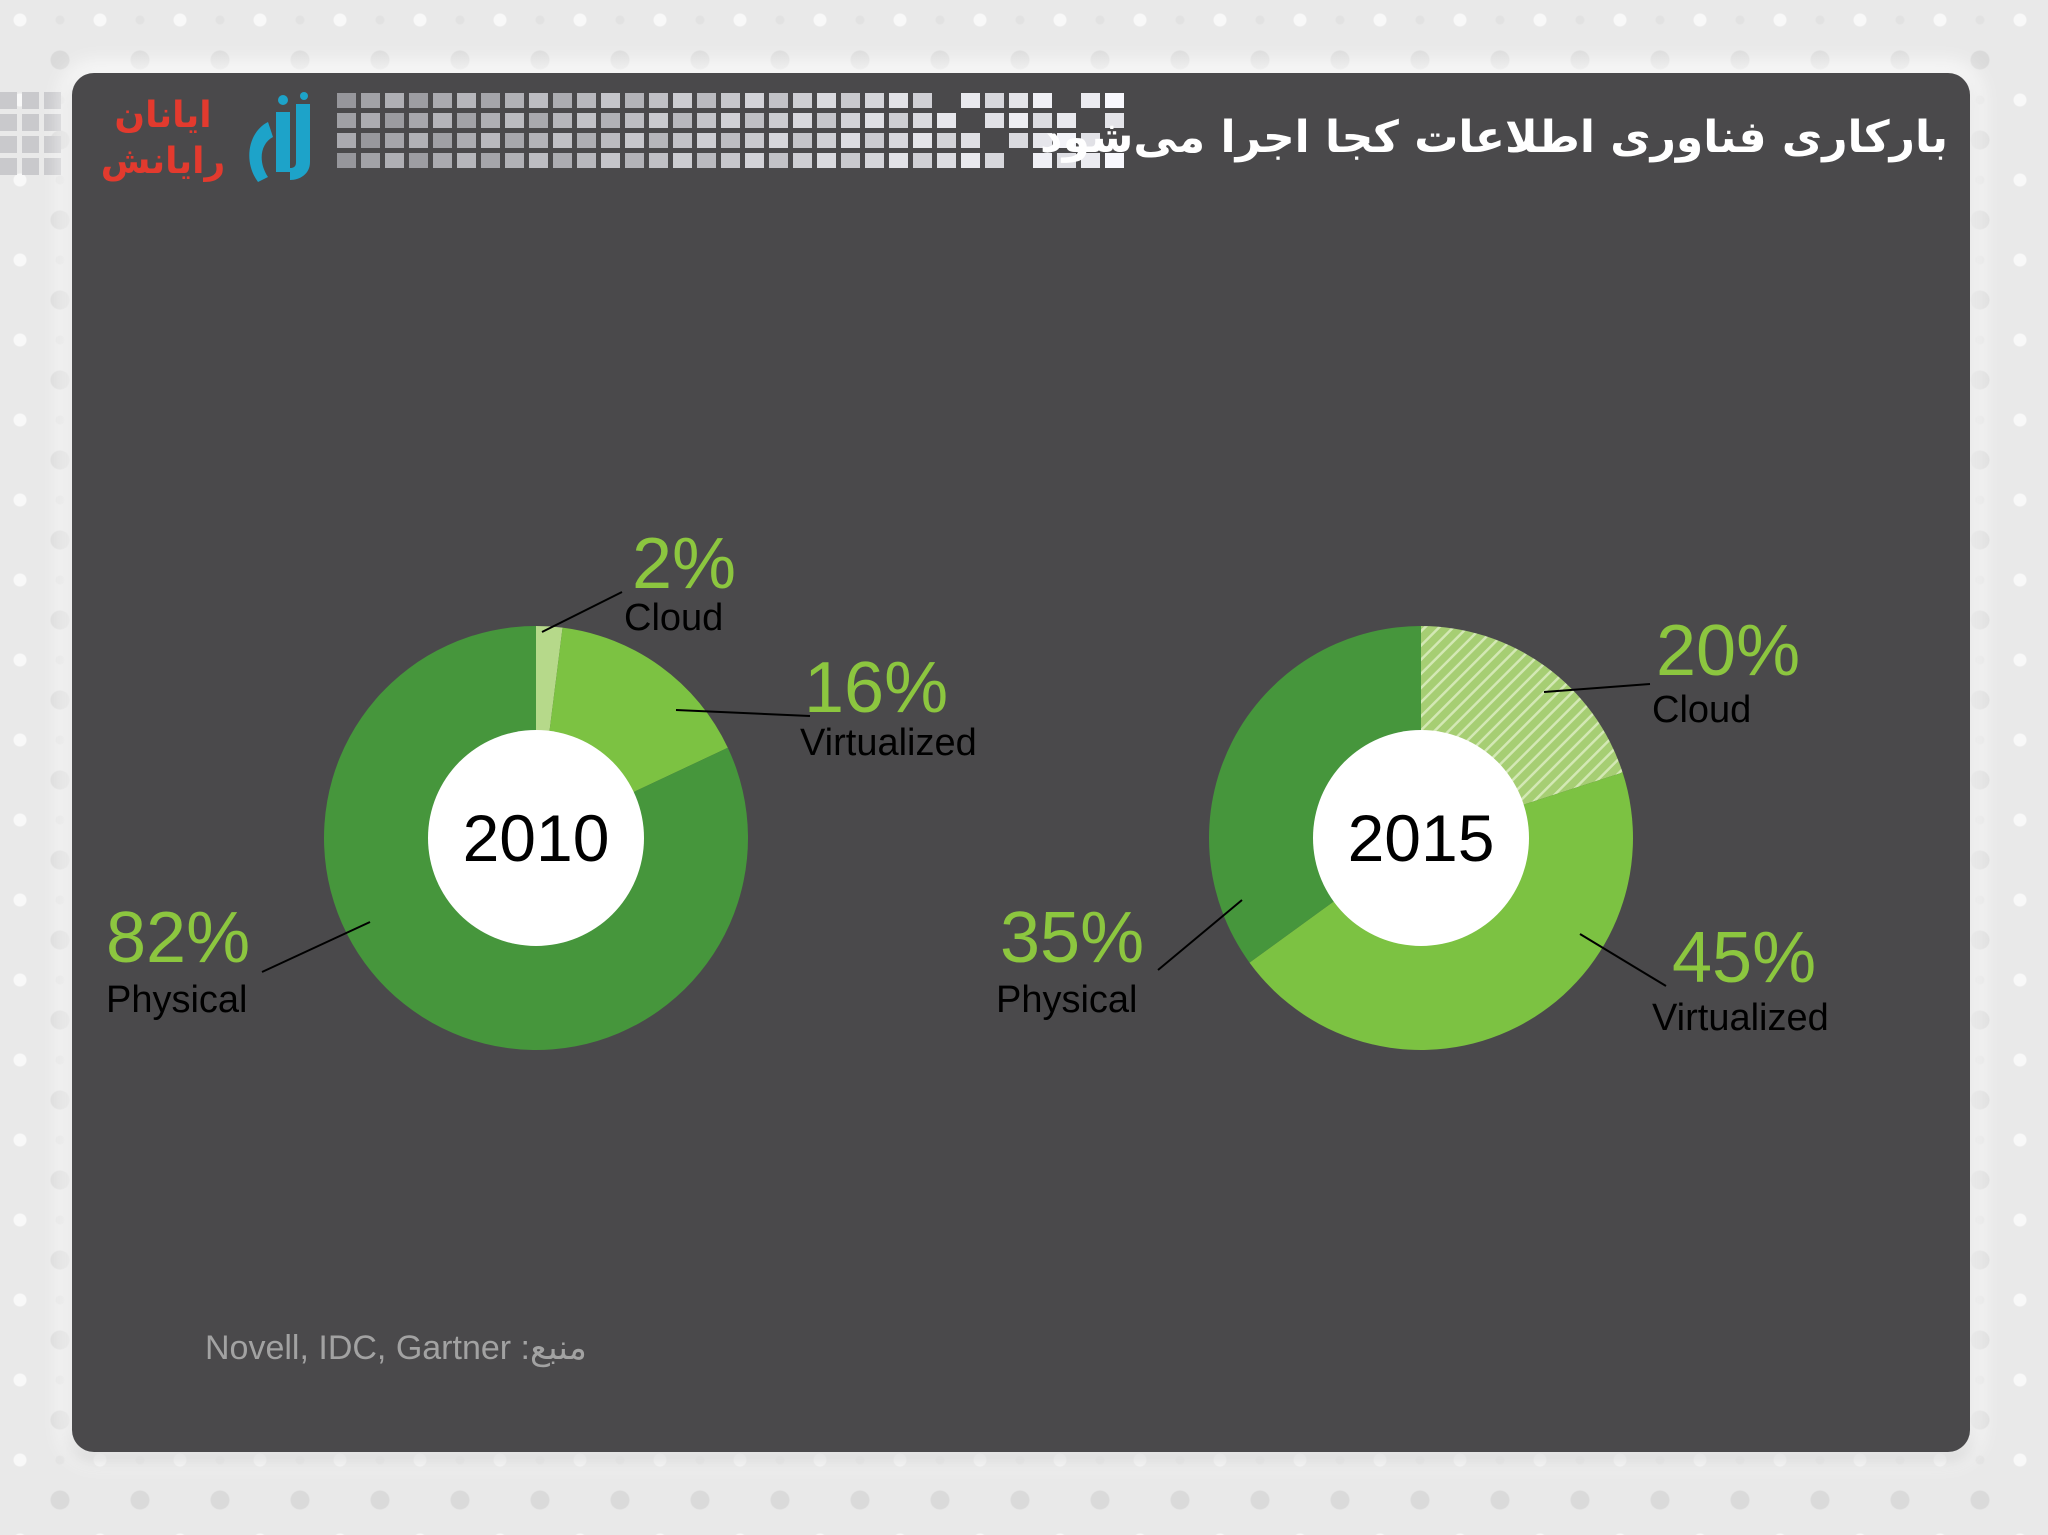 This screenshot has width=2048, height=1535. I want to click on category-label-virtualized: Virtualized, so click(1740, 1018).